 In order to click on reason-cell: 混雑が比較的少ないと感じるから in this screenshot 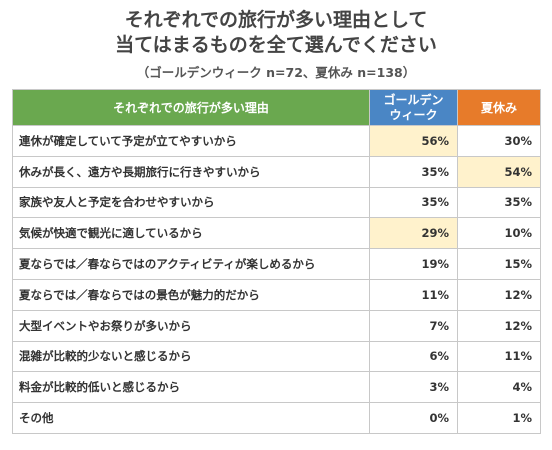, I will do `click(191, 356)`.